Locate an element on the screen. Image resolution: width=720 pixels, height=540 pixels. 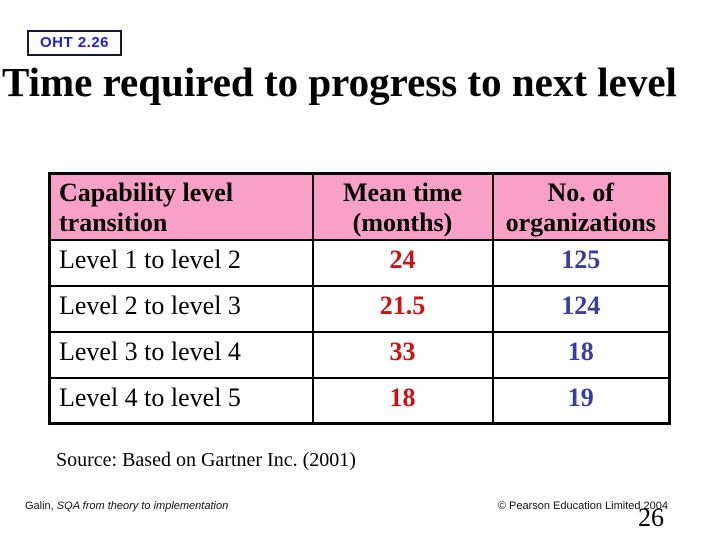
mean-time-cell: 33 is located at coordinates (402, 354).